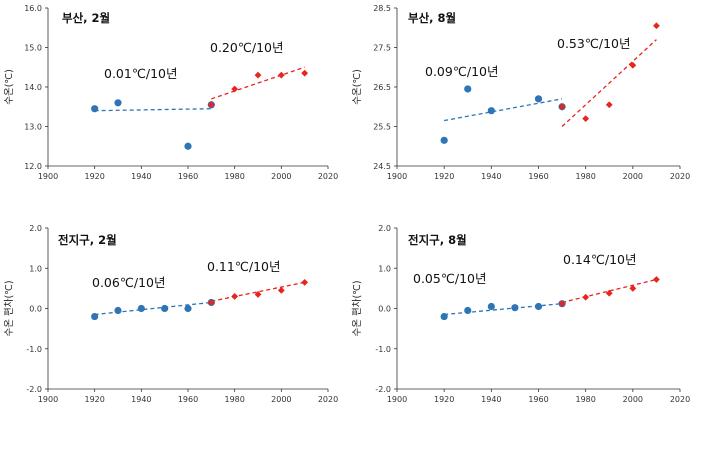  Describe the element at coordinates (382, 48) in the screenshot. I see `y-tick-label: 27.5` at that location.